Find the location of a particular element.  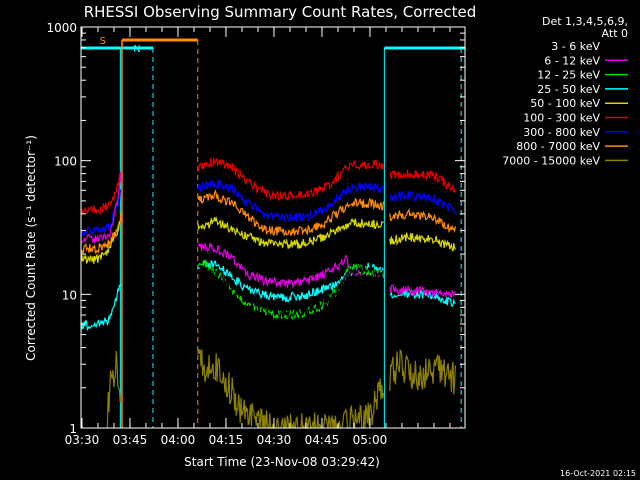

legend-label: 6 - 12 keV is located at coordinates (572, 60).